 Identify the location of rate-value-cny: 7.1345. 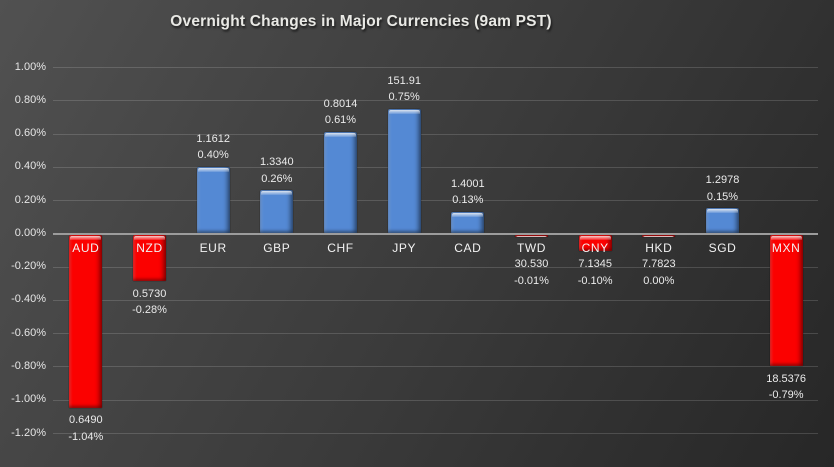
(595, 264).